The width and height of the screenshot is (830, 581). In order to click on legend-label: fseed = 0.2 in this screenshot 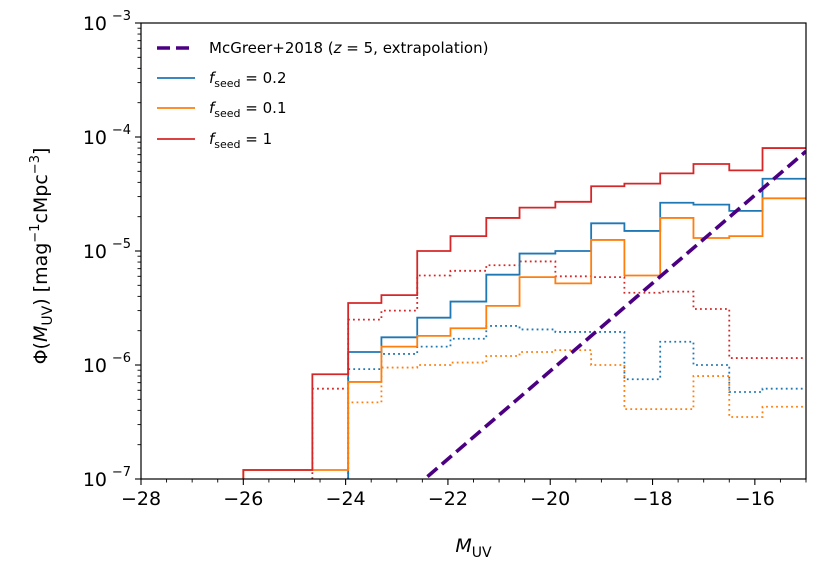, I will do `click(248, 79)`.